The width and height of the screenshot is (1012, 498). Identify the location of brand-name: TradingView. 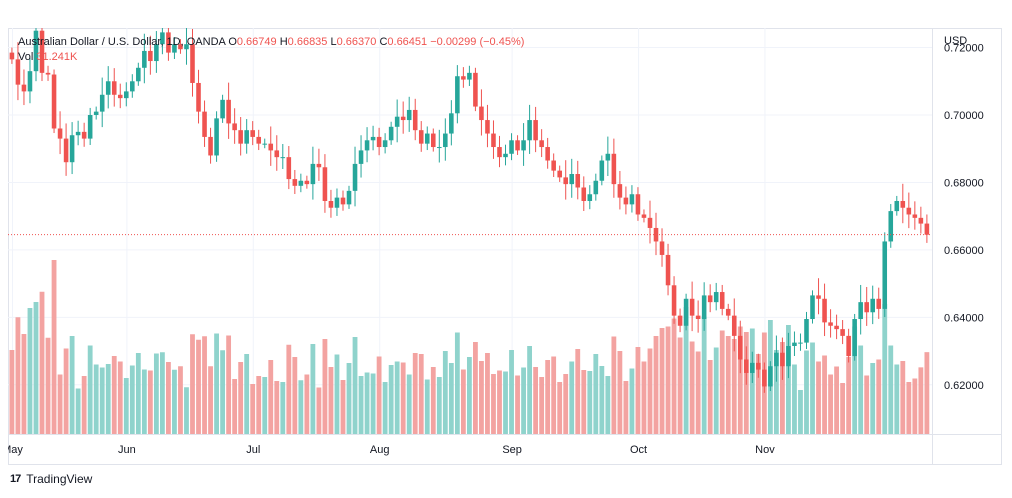
(59, 479).